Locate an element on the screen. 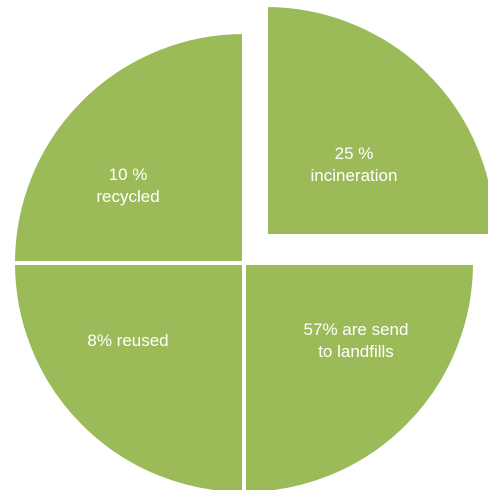 This screenshot has width=488, height=490. slice-incineration-label: 25 % incineration is located at coordinates (354, 164).